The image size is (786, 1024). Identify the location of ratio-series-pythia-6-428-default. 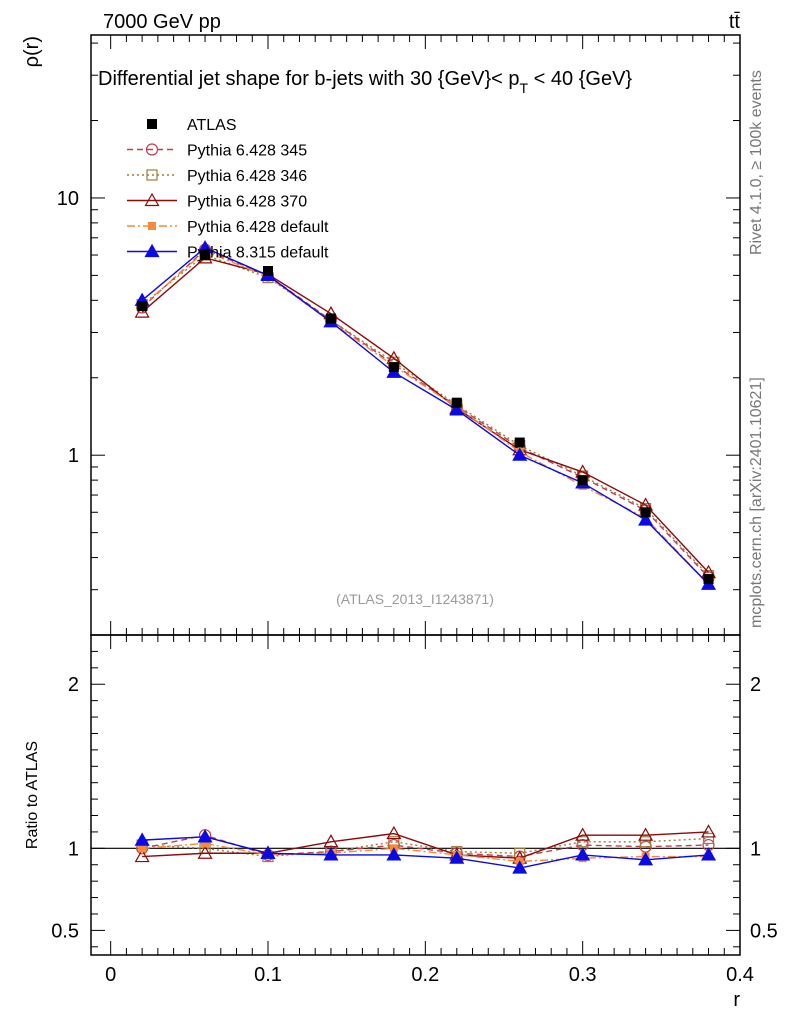
(425, 852).